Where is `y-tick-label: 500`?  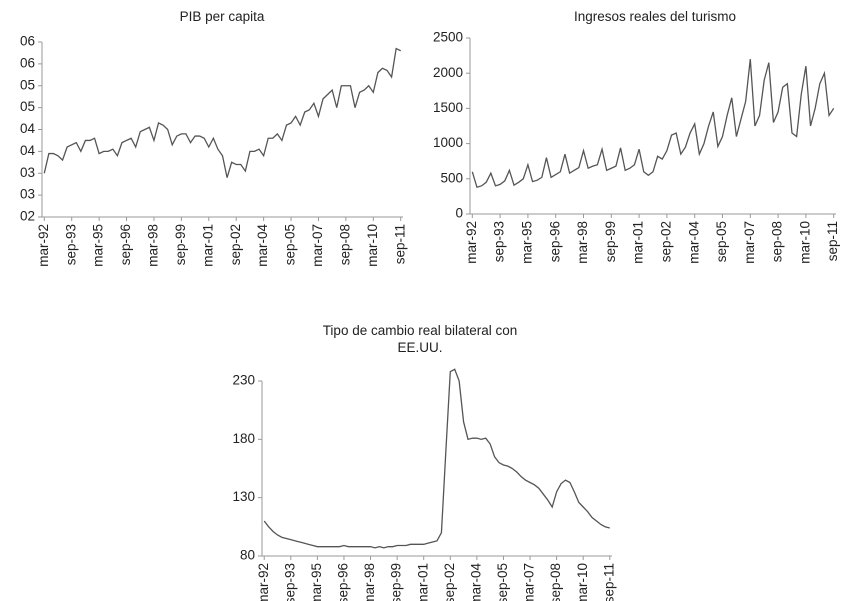 y-tick-label: 500 is located at coordinates (451, 177).